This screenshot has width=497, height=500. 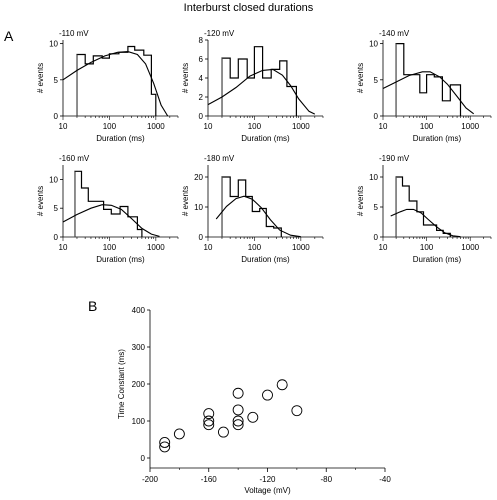 What do you see at coordinates (201, 78) in the screenshot?
I see `hist-2-y-tick-label: 4` at bounding box center [201, 78].